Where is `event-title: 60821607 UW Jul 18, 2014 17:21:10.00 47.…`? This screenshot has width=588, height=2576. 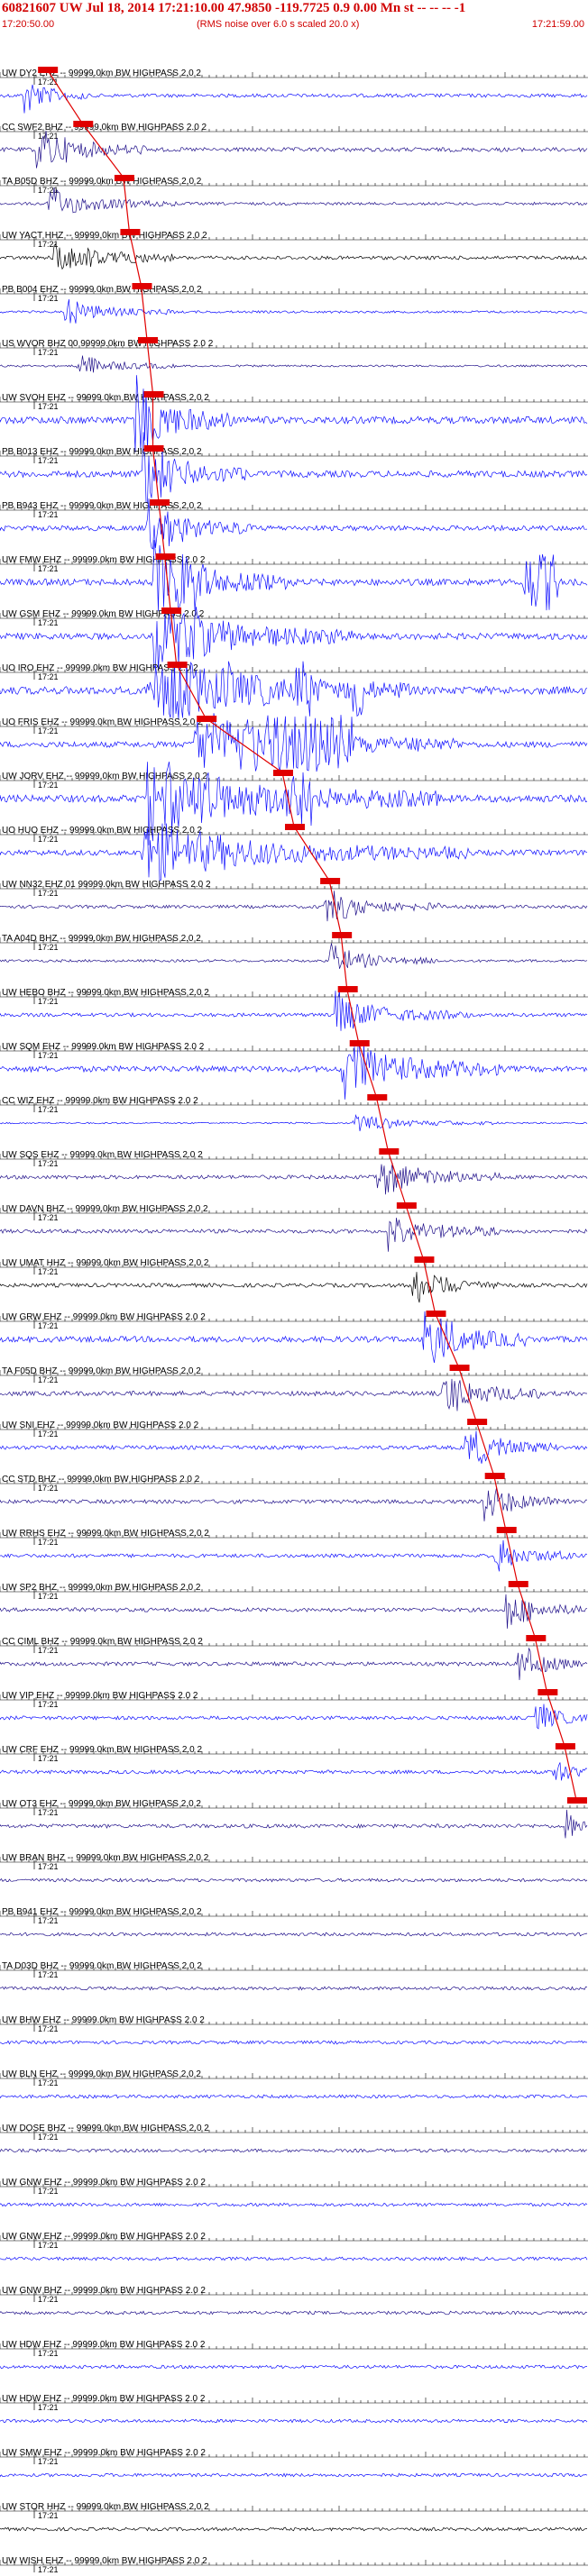 event-title: 60821607 UW Jul 18, 2014 17:21:10.00 47.… is located at coordinates (234, 8).